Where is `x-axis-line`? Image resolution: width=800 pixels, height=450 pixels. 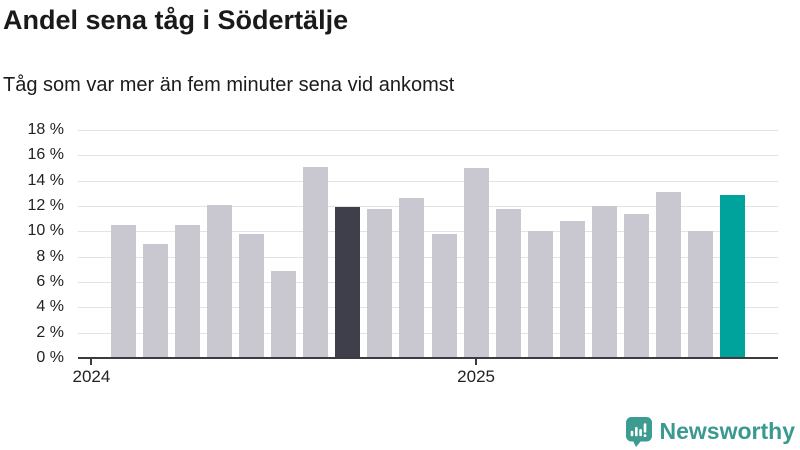 x-axis-line is located at coordinates (428, 357).